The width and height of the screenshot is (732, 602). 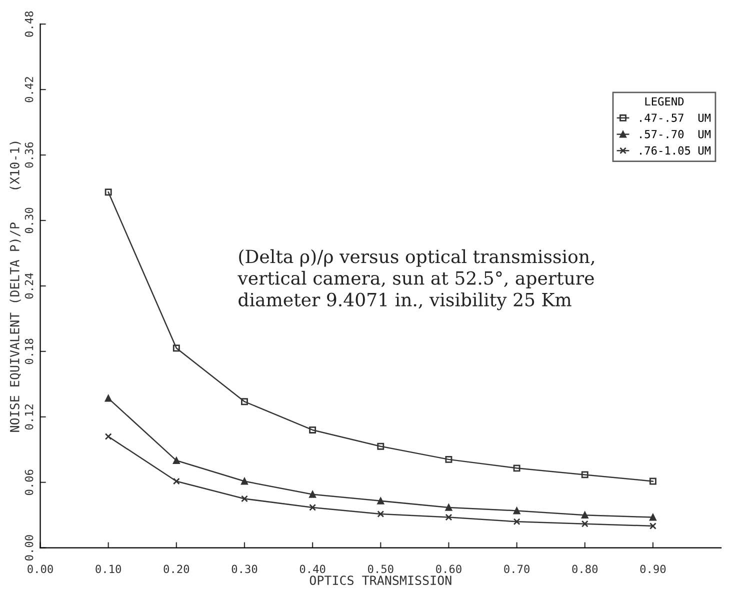 What do you see at coordinates (675, 150) in the screenshot?
I see `legend-label: .76-1.05 UM` at bounding box center [675, 150].